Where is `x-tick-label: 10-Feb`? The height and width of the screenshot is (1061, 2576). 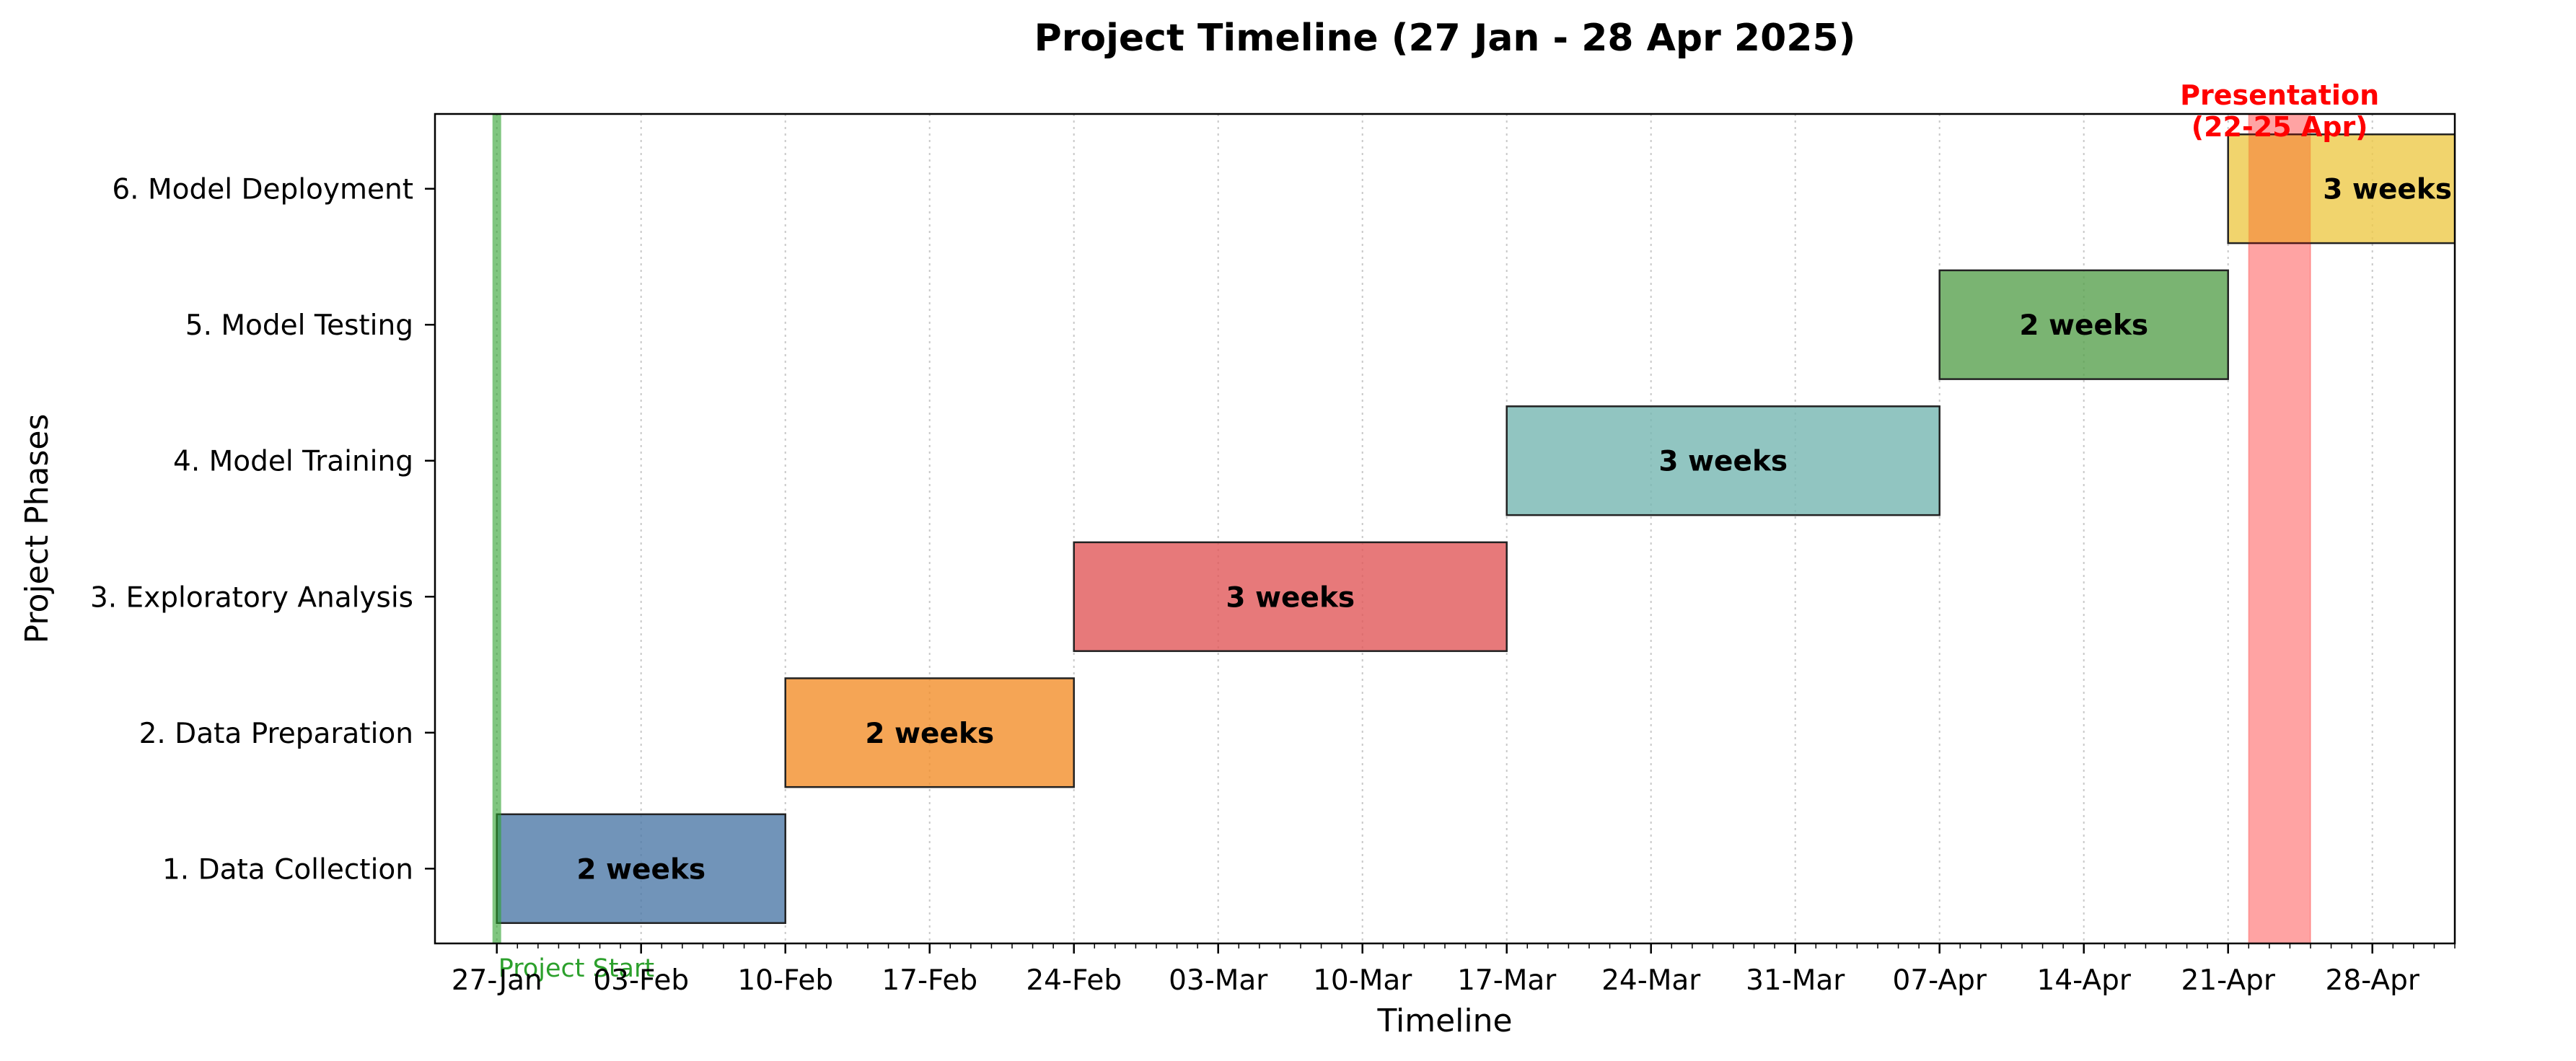 x-tick-label: 10-Feb is located at coordinates (785, 980).